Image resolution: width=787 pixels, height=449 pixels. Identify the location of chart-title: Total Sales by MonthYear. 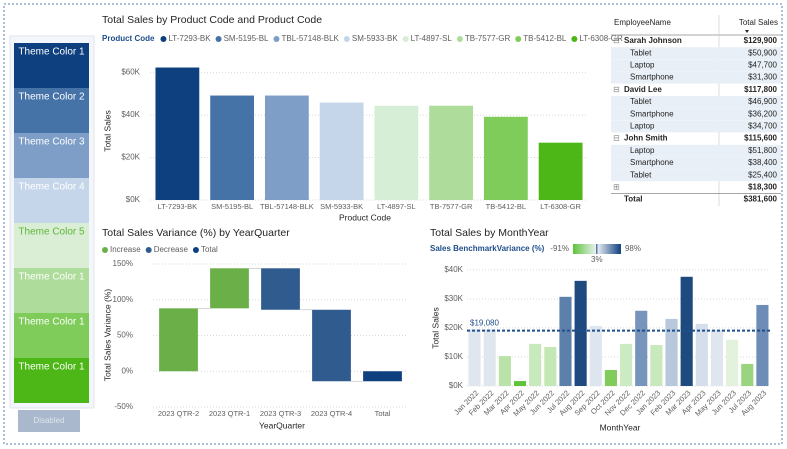
(489, 233).